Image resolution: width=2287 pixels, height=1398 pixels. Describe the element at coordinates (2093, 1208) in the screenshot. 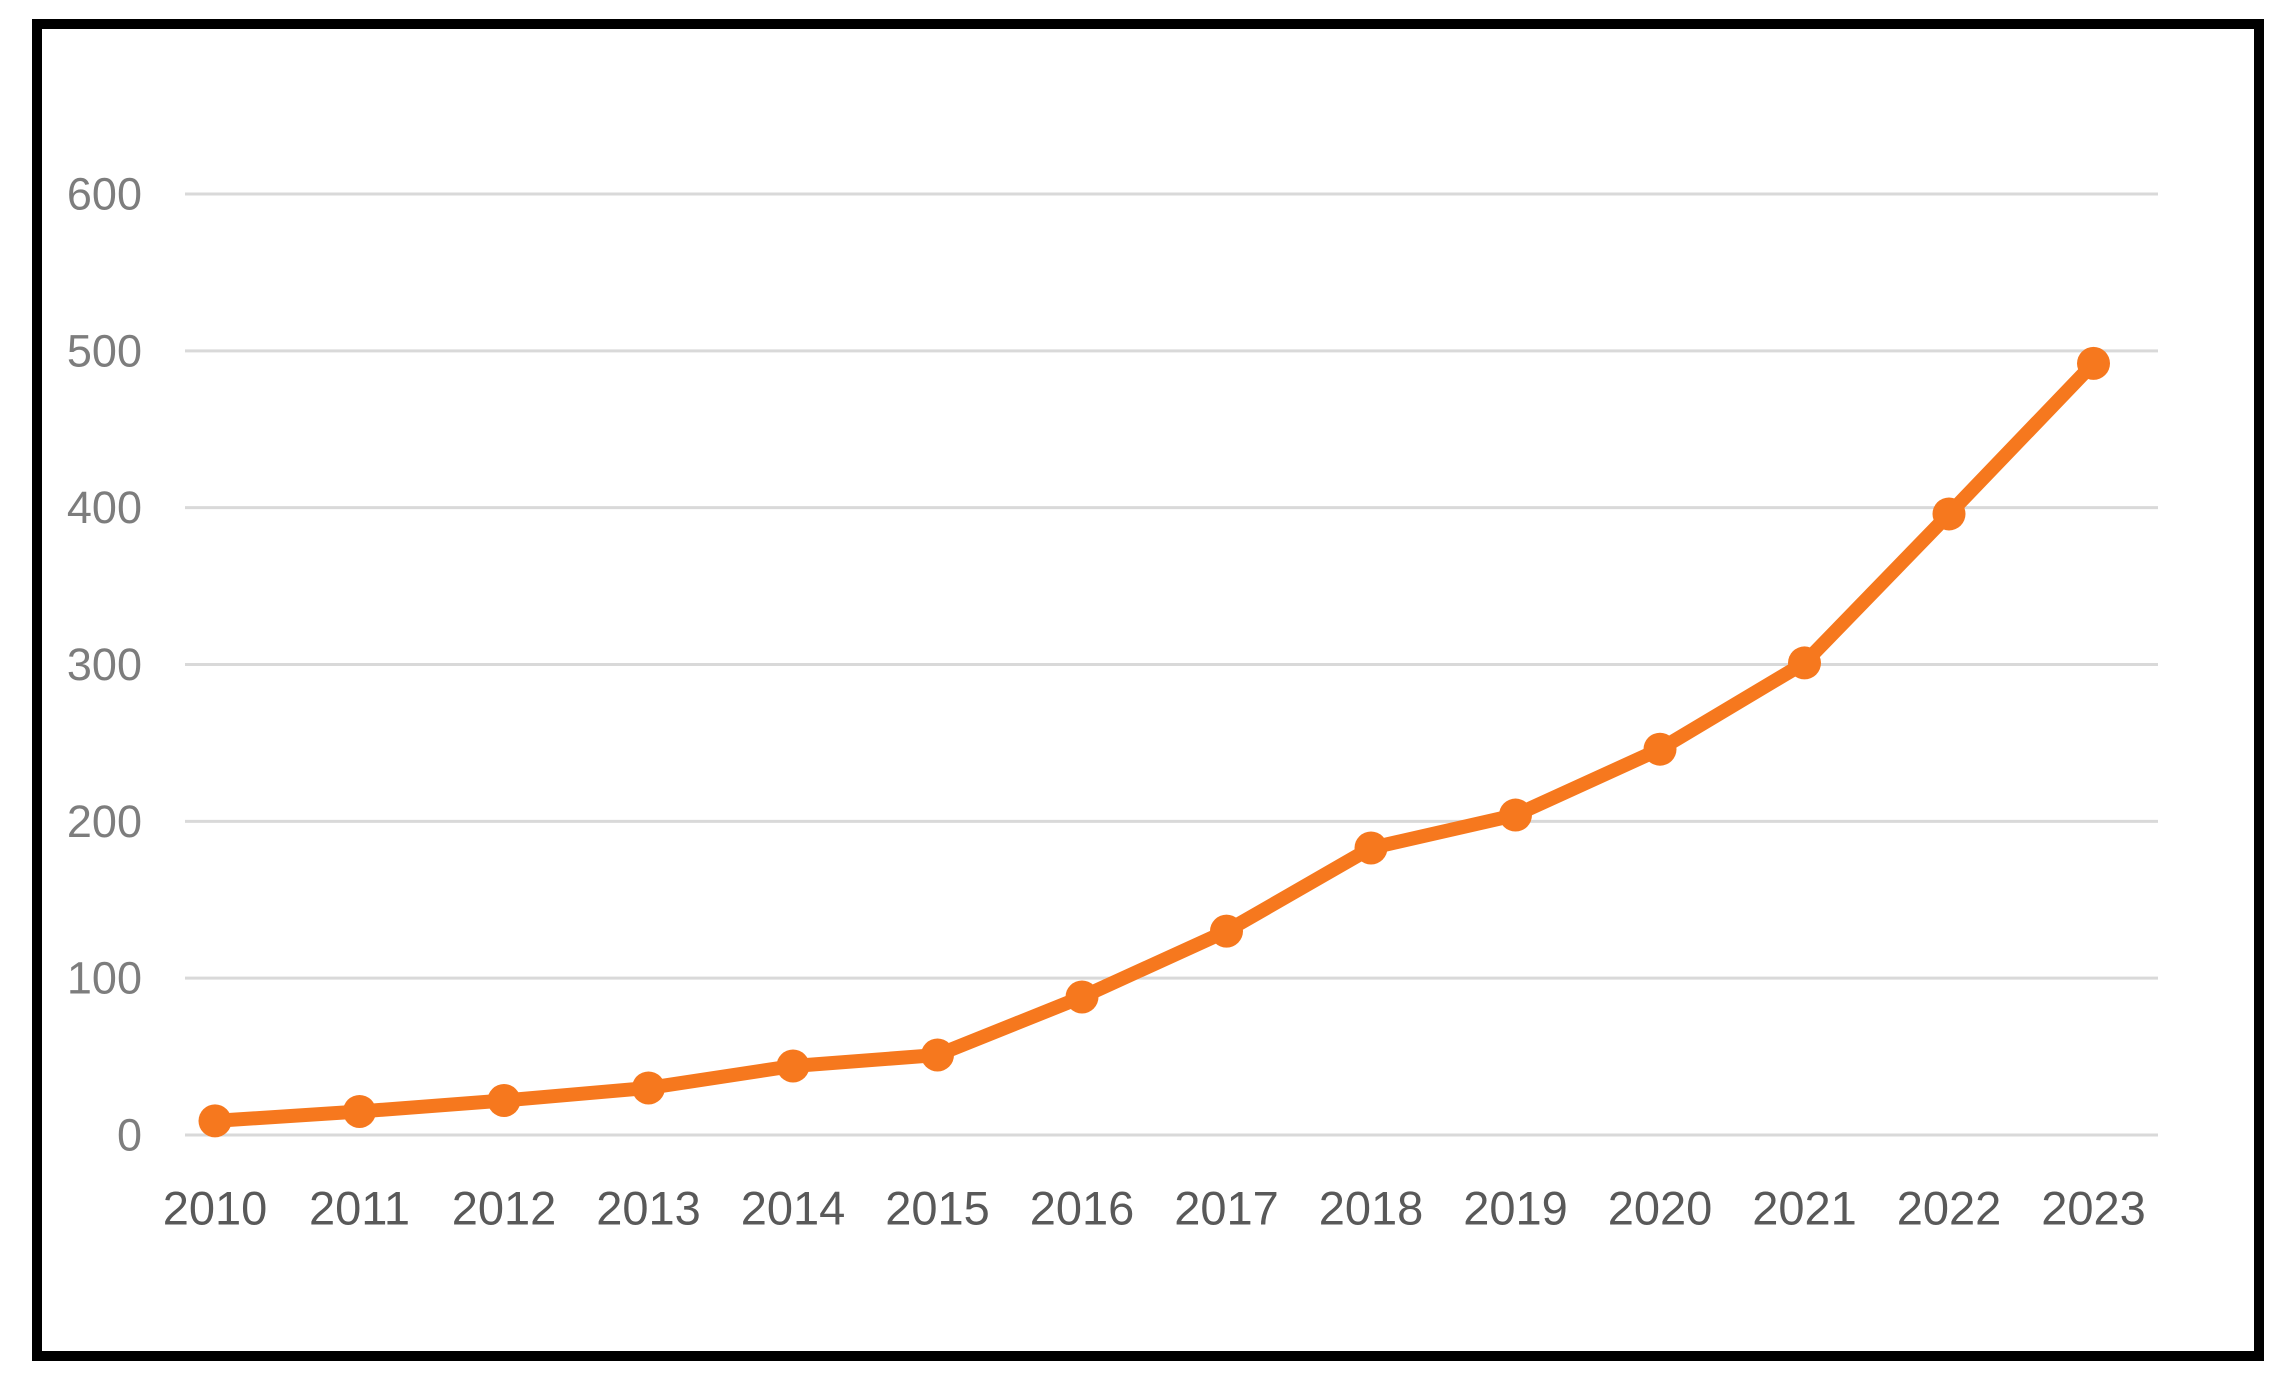

I see `x-axis-tick-label: 2023` at that location.